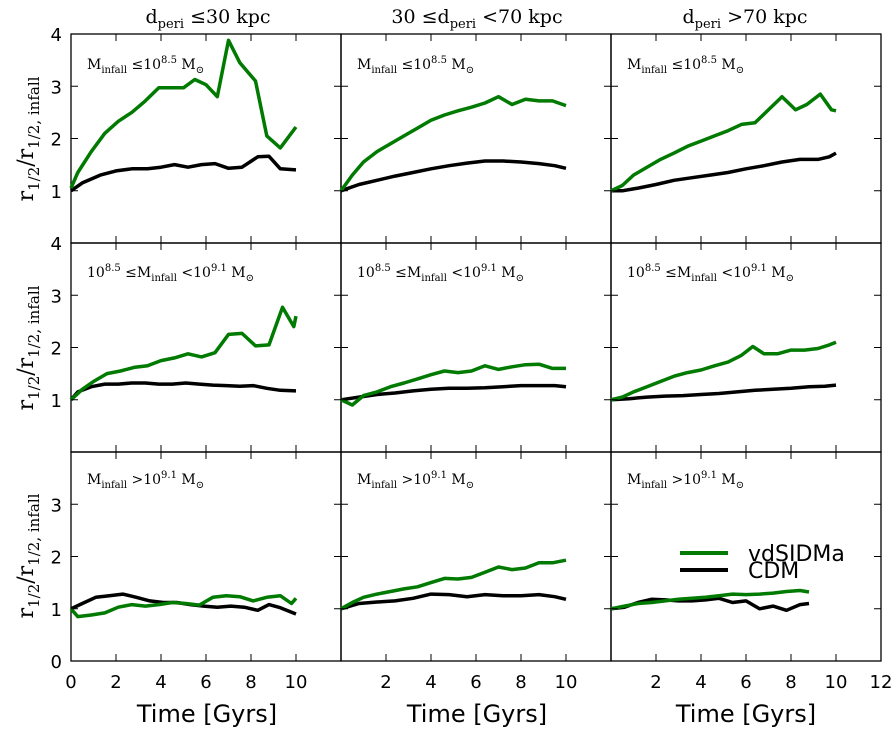 The width and height of the screenshot is (896, 731). I want to click on series-line-cdm-r3c2, so click(453, 601).